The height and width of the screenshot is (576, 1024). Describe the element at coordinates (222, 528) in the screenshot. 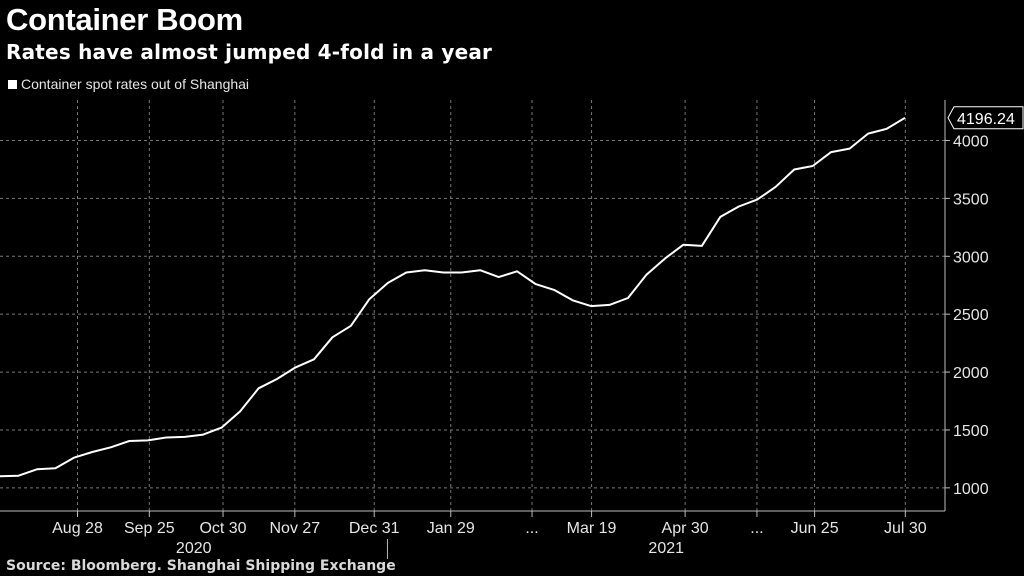

I see `x-tick-label: Oct 30` at that location.